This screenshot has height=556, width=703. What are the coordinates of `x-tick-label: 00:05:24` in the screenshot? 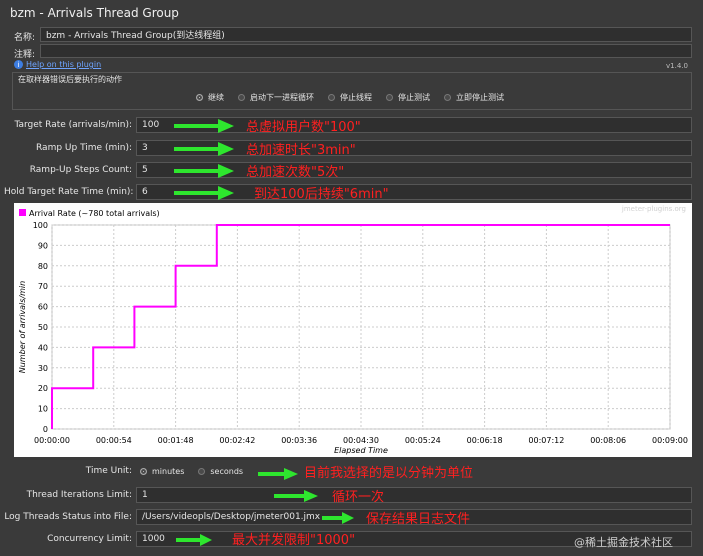 It's located at (423, 440).